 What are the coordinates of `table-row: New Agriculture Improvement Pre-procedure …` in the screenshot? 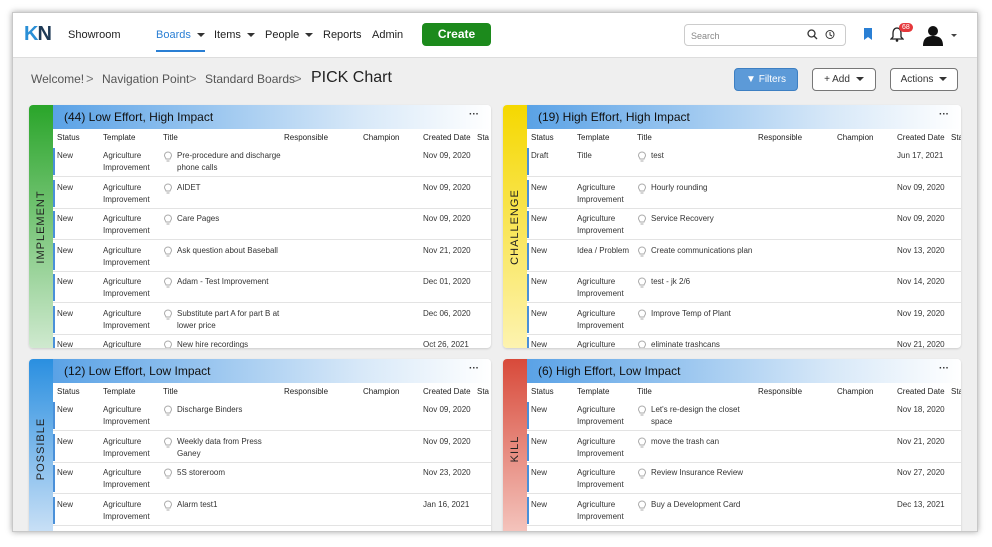 It's located at (272, 161).